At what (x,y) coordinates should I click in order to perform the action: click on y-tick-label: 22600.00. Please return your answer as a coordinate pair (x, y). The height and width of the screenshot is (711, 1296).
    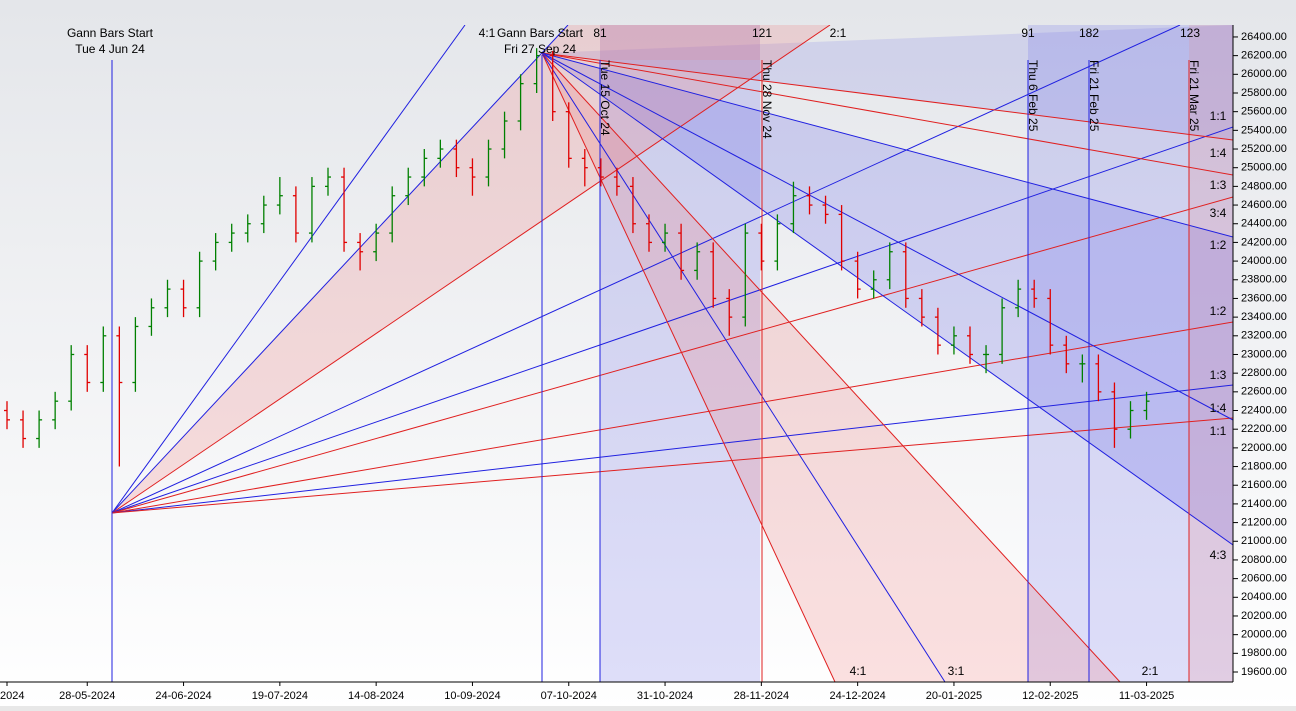
    Looking at the image, I should click on (1264, 392).